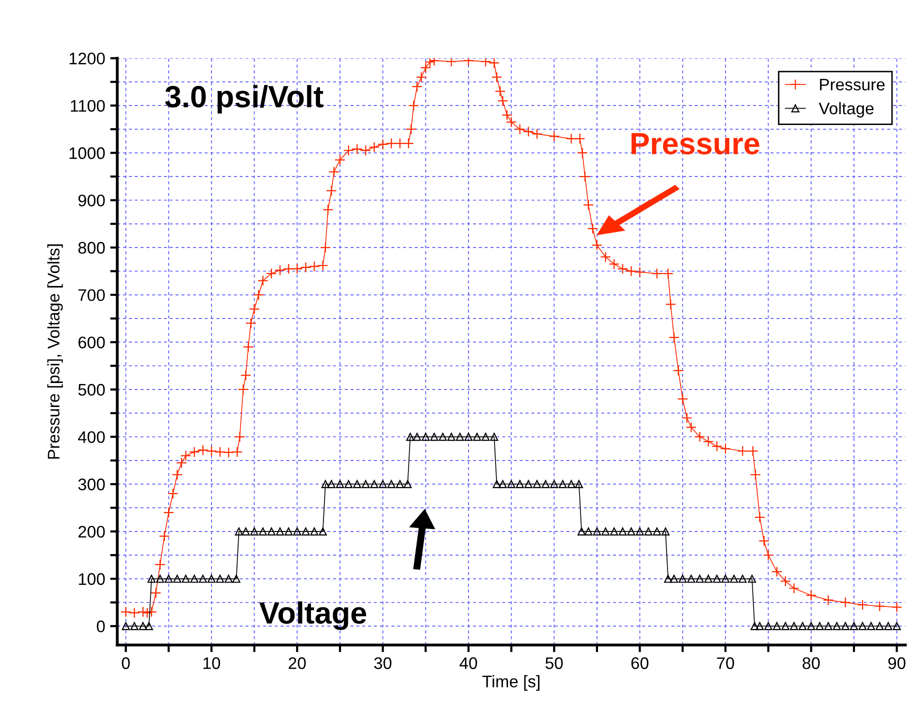 Image resolution: width=909 pixels, height=710 pixels. What do you see at coordinates (91, 295) in the screenshot?
I see `y-tick-label: 700` at bounding box center [91, 295].